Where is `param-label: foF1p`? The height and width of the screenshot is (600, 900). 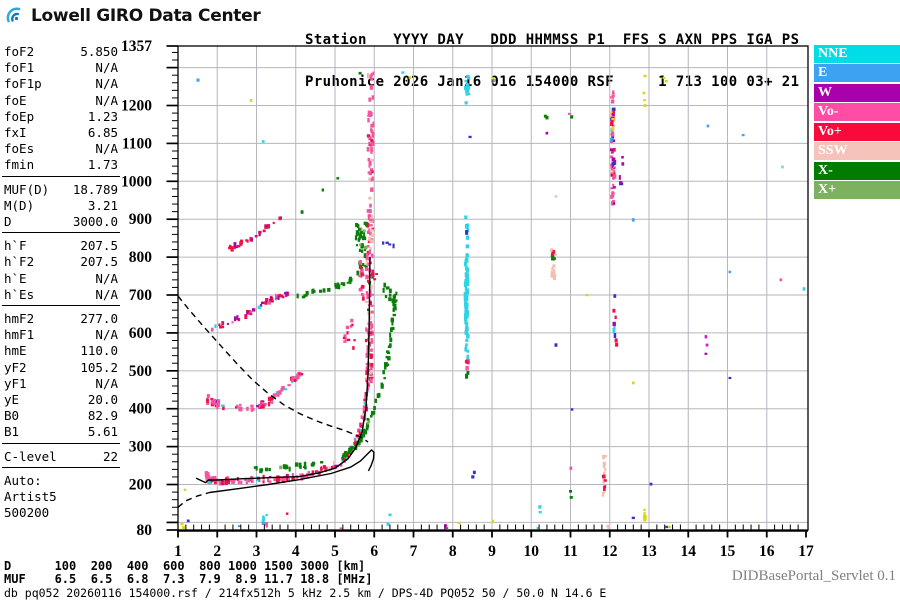
param-label: foF1p is located at coordinates (23, 84).